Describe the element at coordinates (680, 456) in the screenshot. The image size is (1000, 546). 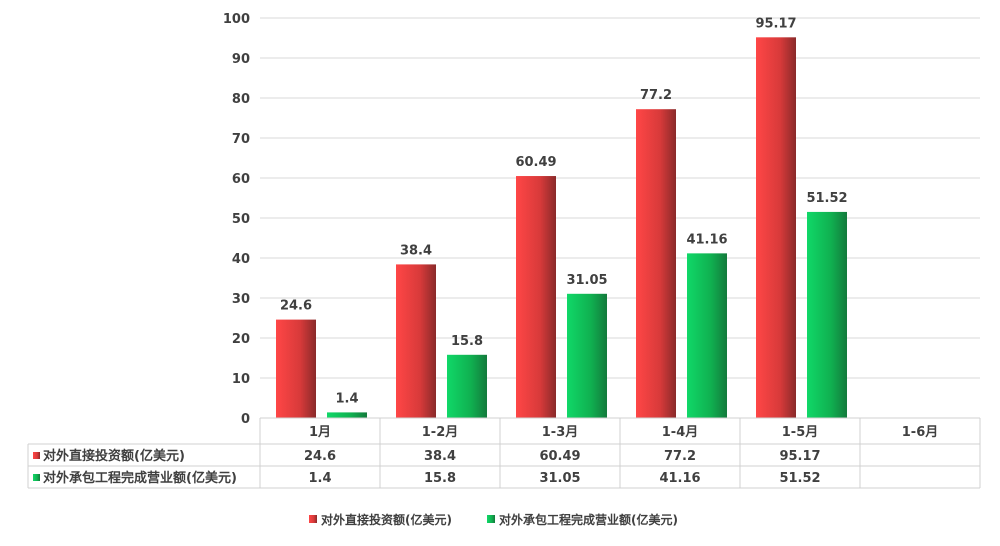
I see `table-cell: 77.2` at that location.